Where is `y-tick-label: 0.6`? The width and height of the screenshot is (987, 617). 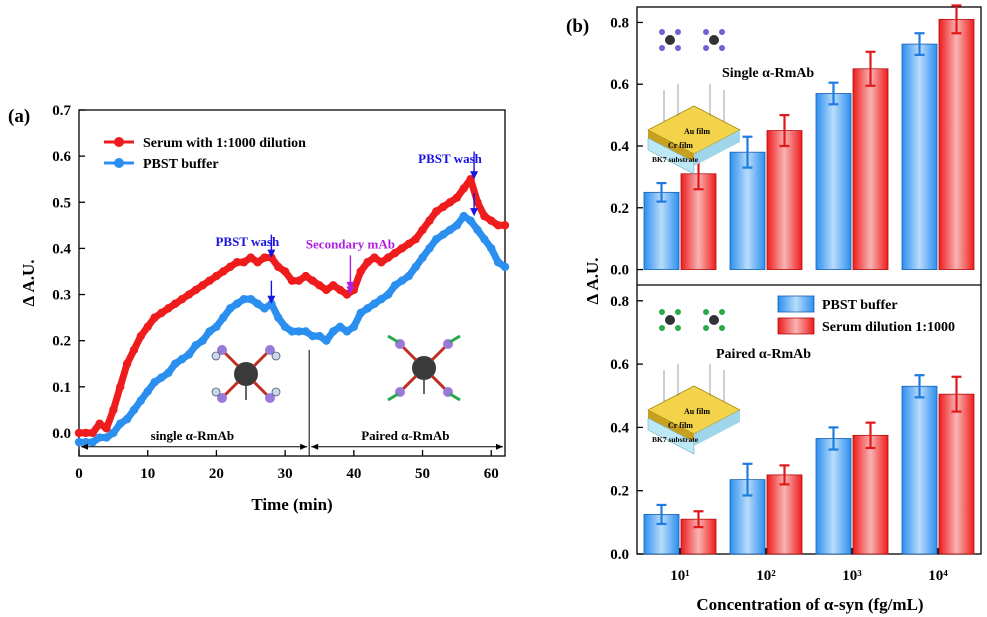 y-tick-label: 0.6 is located at coordinates (619, 365).